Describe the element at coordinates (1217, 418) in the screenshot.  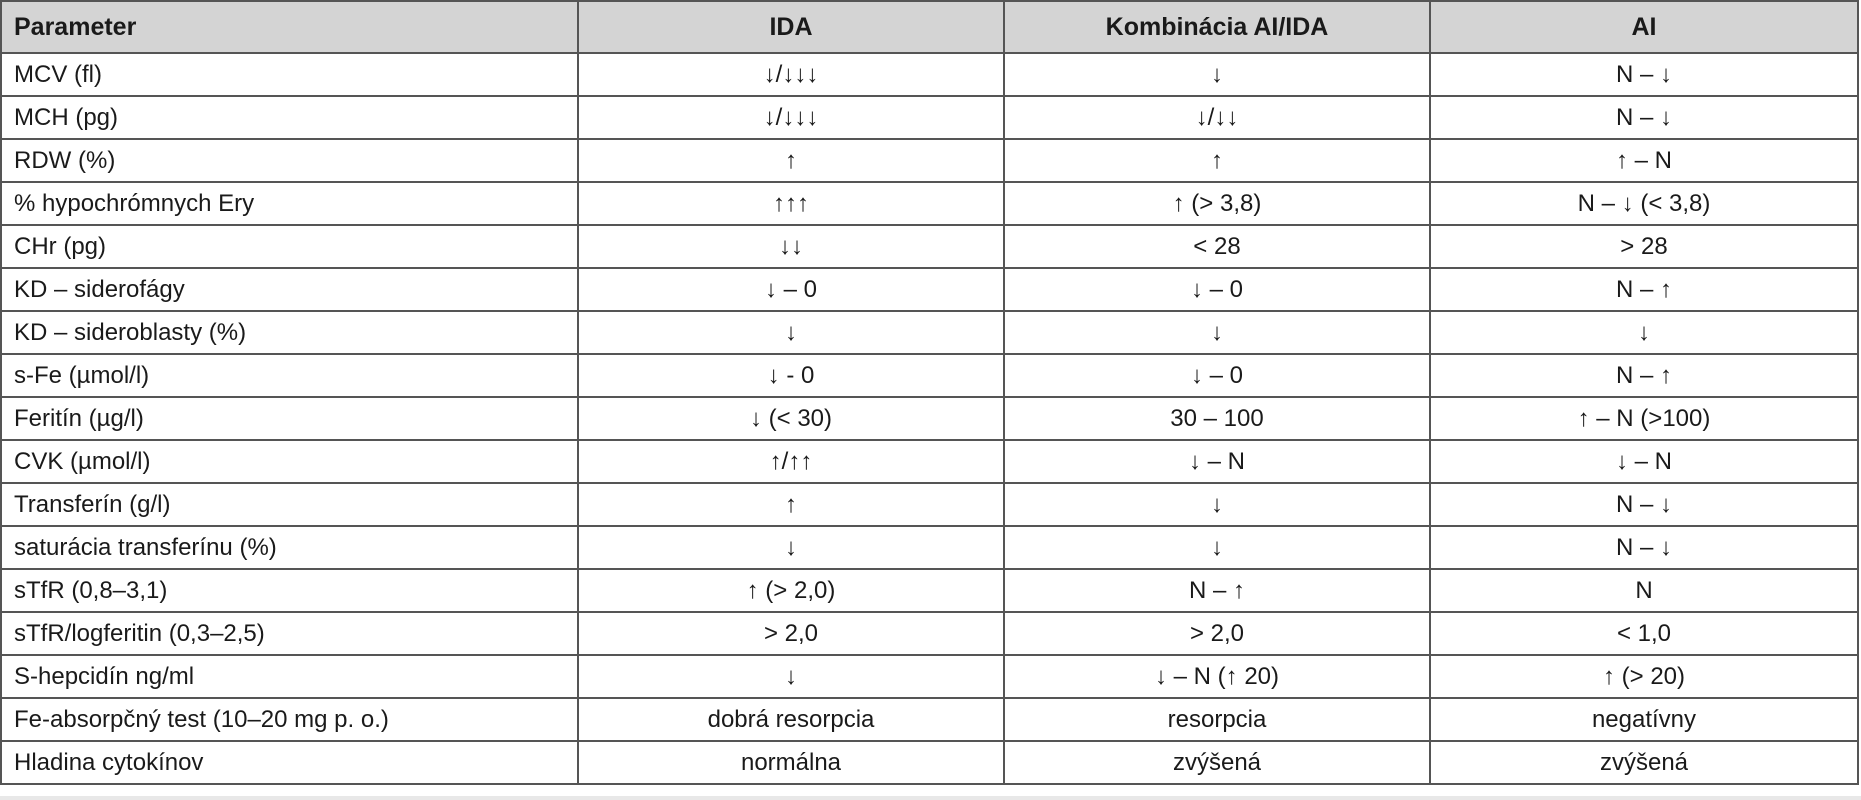
I see `kombinacia-cell: 30 – 100` at that location.